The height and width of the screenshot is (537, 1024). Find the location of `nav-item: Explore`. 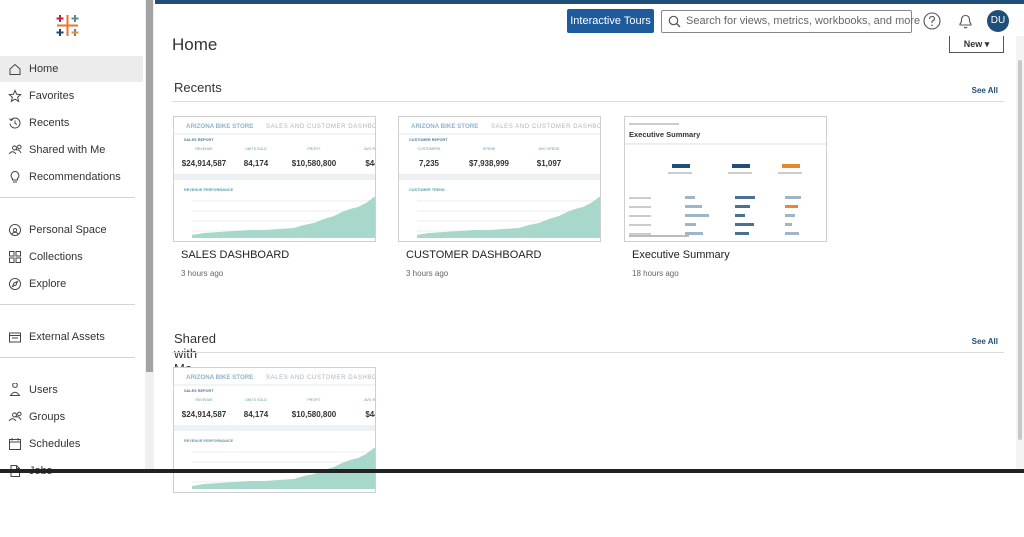

nav-item: Explore is located at coordinates (71, 284).